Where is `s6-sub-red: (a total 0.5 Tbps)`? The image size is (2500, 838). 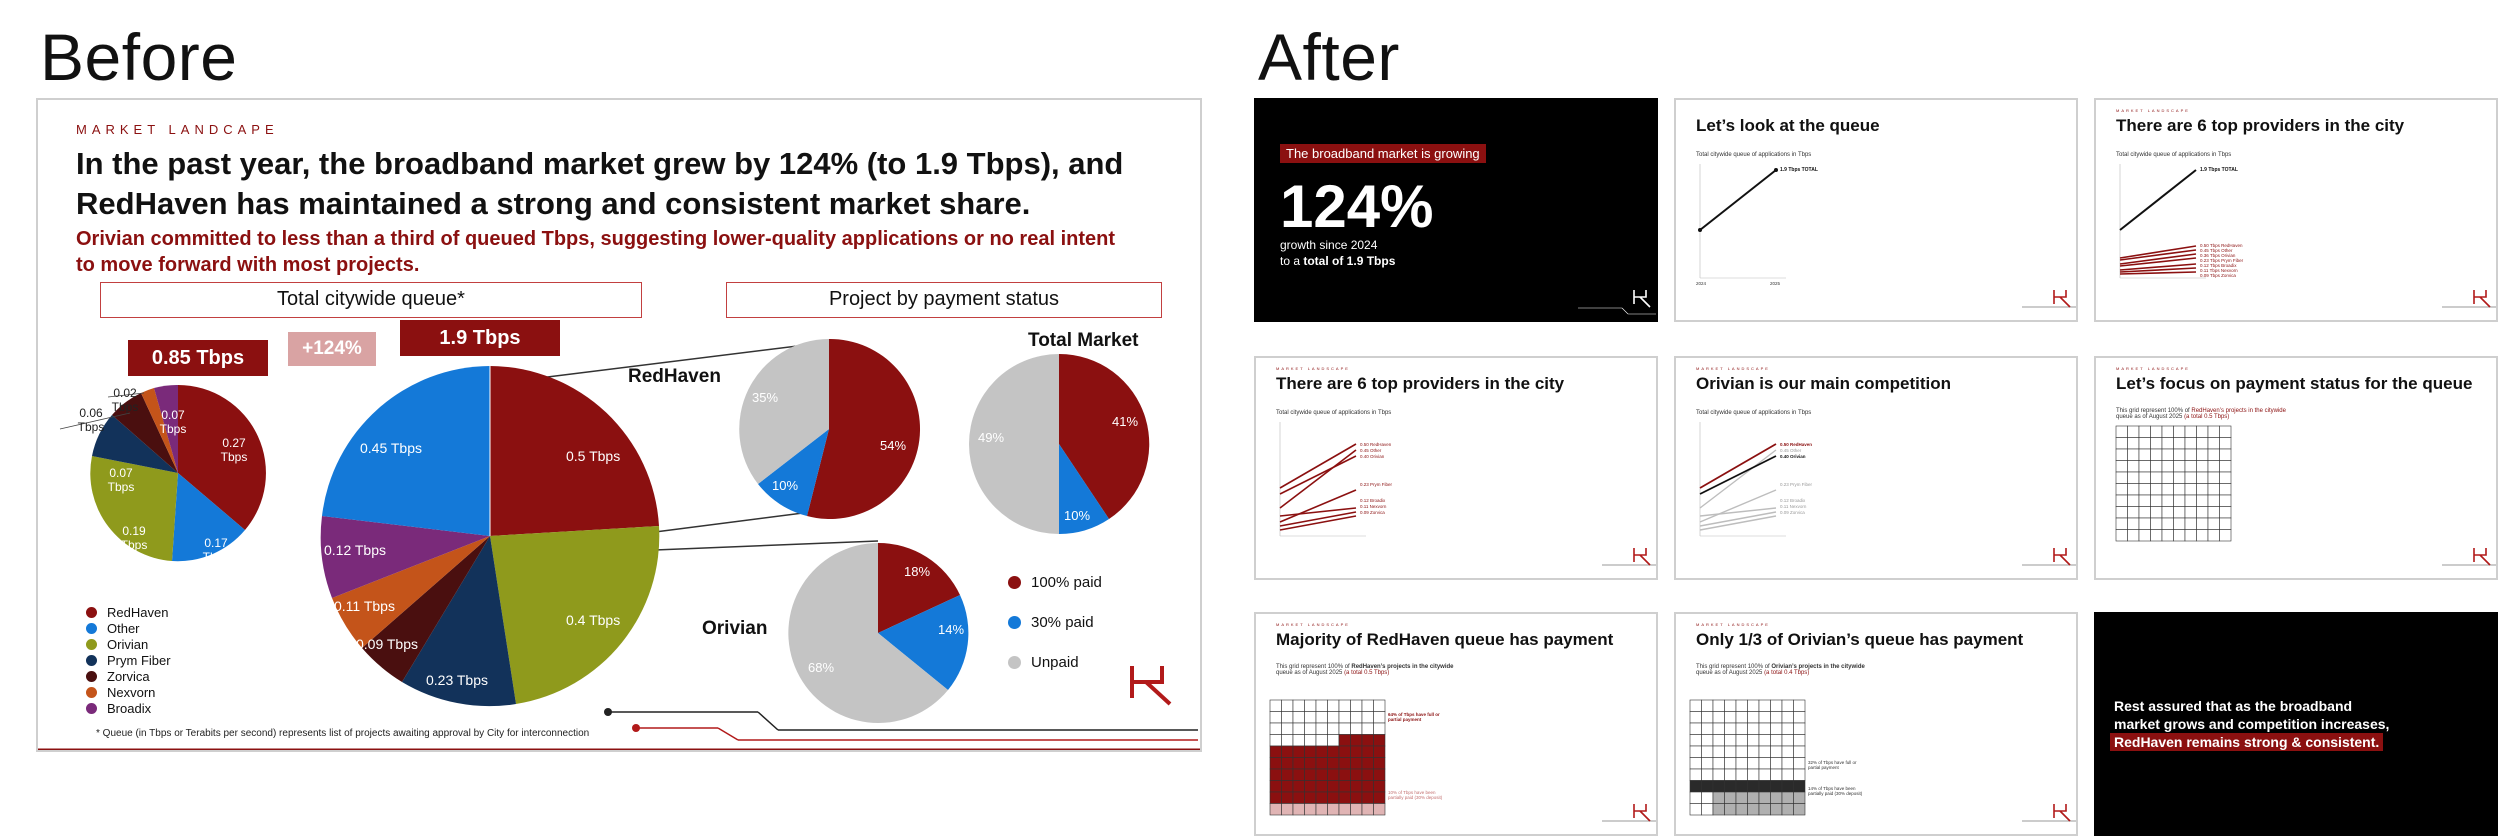
s6-sub-red: (a total 0.5 Tbps) is located at coordinates (2207, 417).